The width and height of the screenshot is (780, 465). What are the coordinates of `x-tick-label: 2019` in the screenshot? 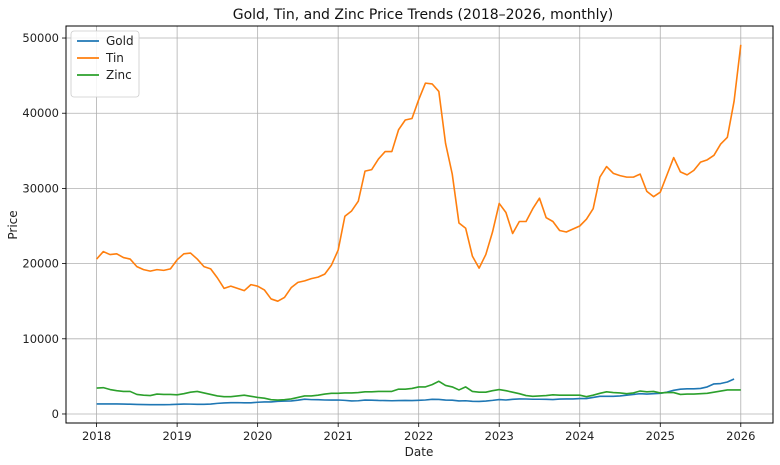 It's located at (176, 436).